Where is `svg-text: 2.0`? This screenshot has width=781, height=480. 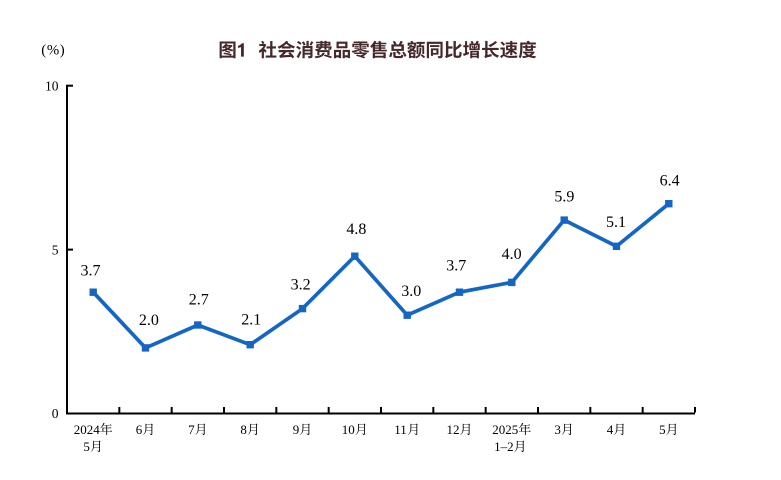
svg-text: 2.0 is located at coordinates (149, 320).